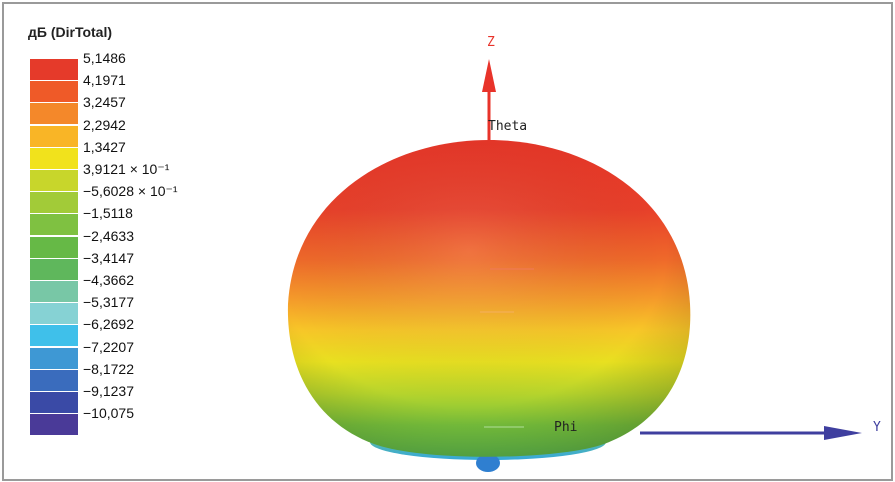 This screenshot has width=895, height=482. Describe the element at coordinates (108, 413) in the screenshot. I see `legend-level-label: −10,075` at that location.